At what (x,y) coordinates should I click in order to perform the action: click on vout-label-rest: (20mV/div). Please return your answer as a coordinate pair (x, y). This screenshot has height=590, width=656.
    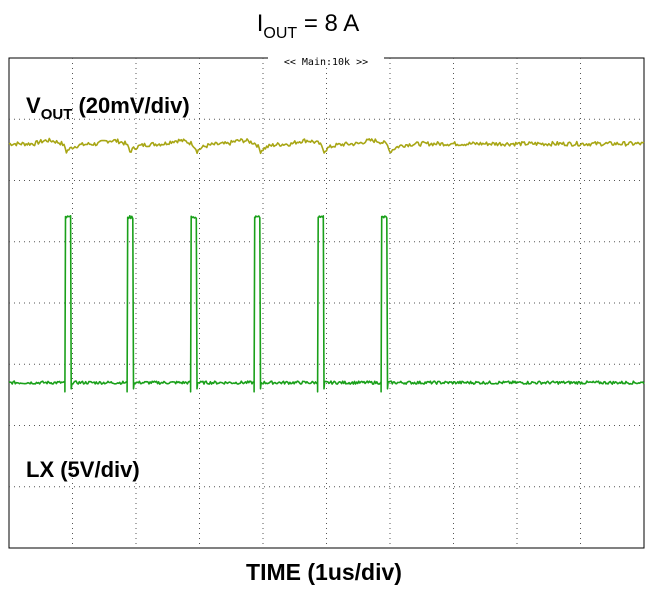
    Looking at the image, I should click on (130, 105).